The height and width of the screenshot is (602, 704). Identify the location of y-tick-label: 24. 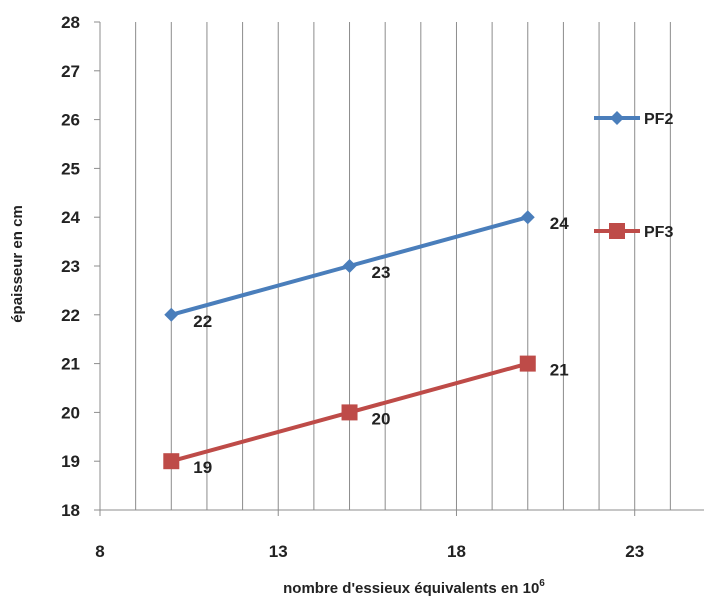
(70, 217).